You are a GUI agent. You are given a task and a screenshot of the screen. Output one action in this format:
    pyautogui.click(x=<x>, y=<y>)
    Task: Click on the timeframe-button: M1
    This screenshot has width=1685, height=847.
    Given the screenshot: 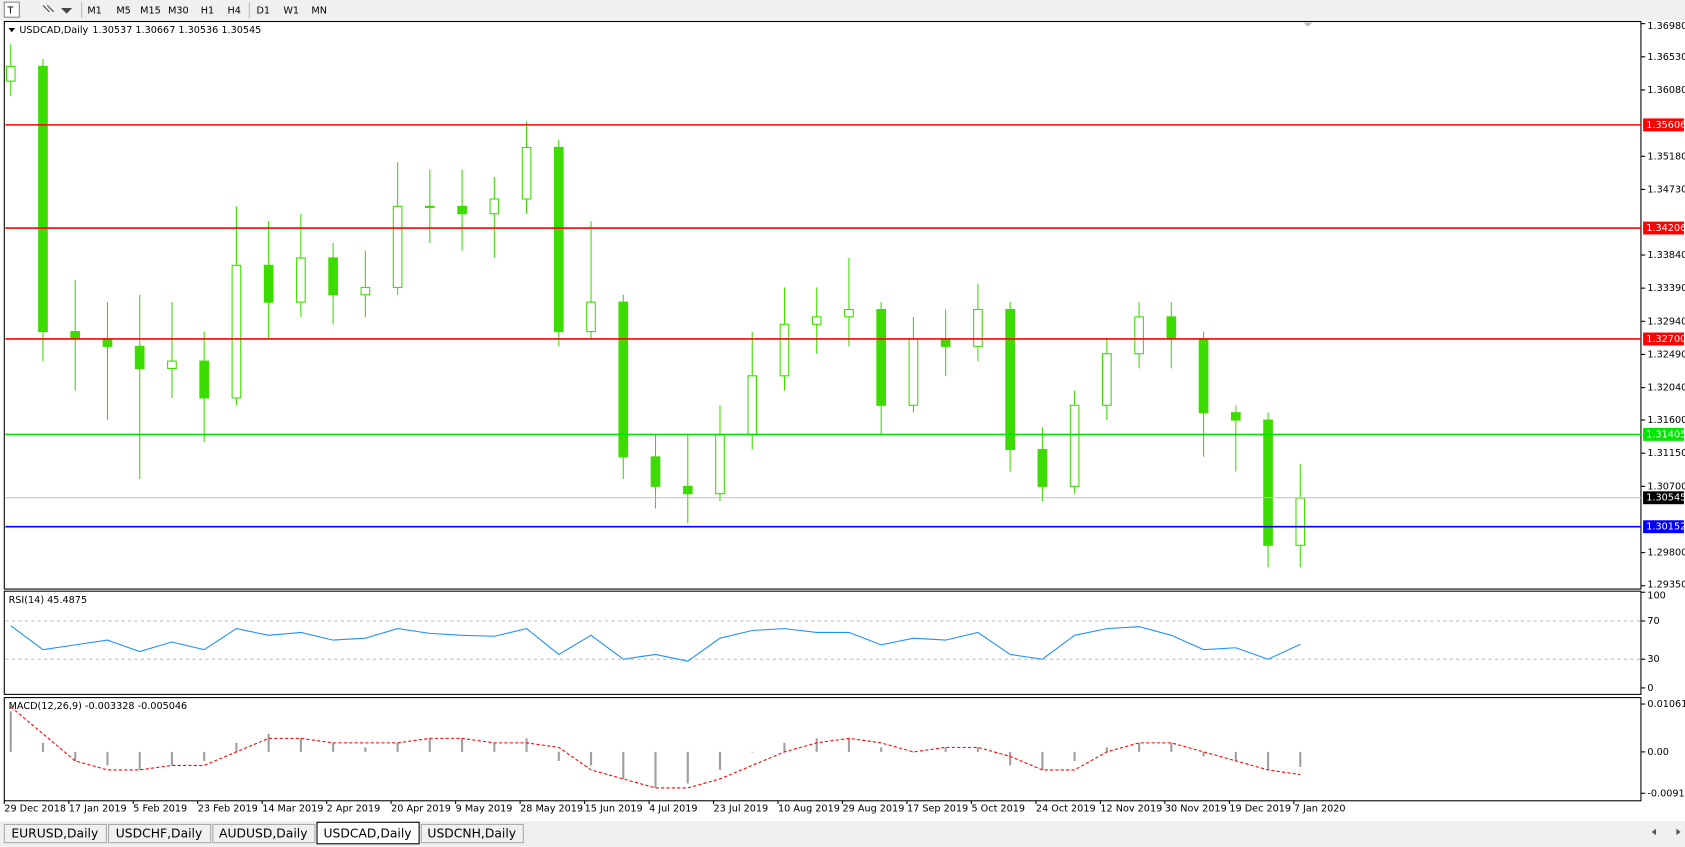 What is the action you would take?
    pyautogui.click(x=94, y=11)
    